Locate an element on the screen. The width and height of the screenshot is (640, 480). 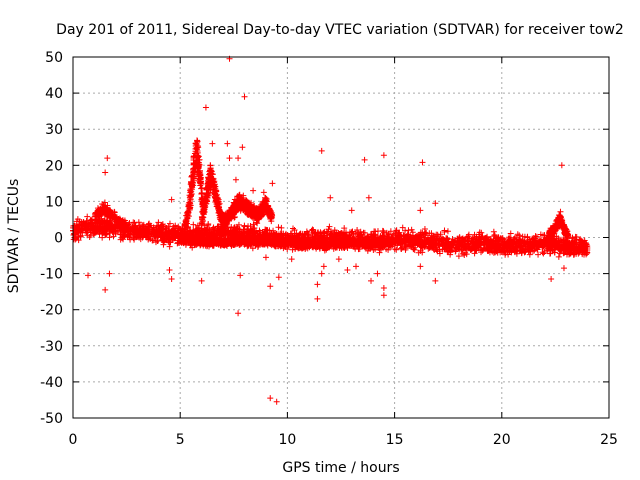
y-tick-label: -30 is located at coordinates (51, 347).